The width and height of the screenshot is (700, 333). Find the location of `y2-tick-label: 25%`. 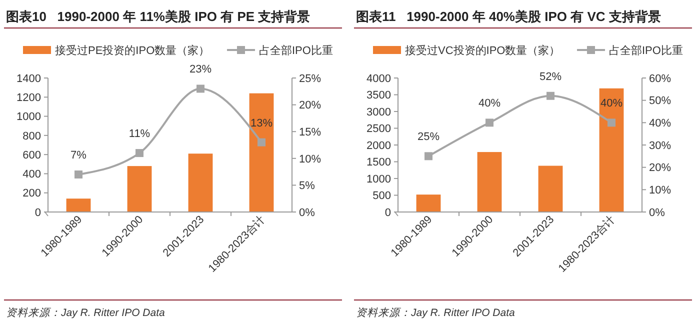

y2-tick-label: 25% is located at coordinates (310, 78).